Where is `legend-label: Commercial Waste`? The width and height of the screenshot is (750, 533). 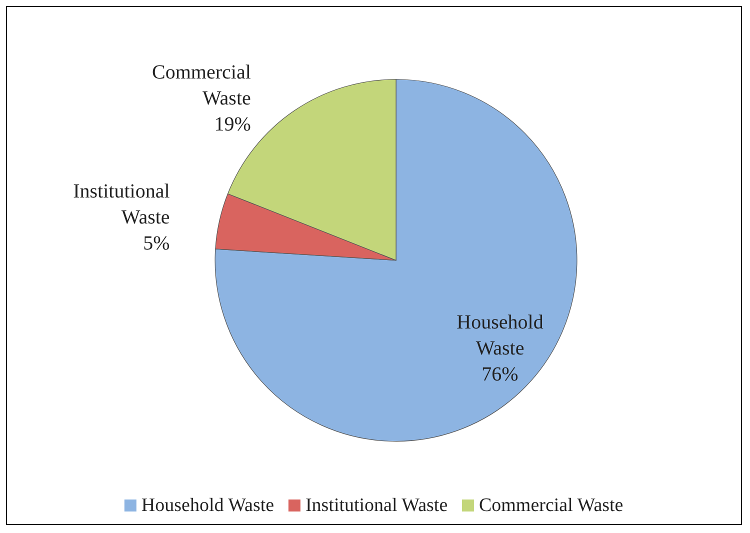
legend-label: Commercial Waste is located at coordinates (551, 505).